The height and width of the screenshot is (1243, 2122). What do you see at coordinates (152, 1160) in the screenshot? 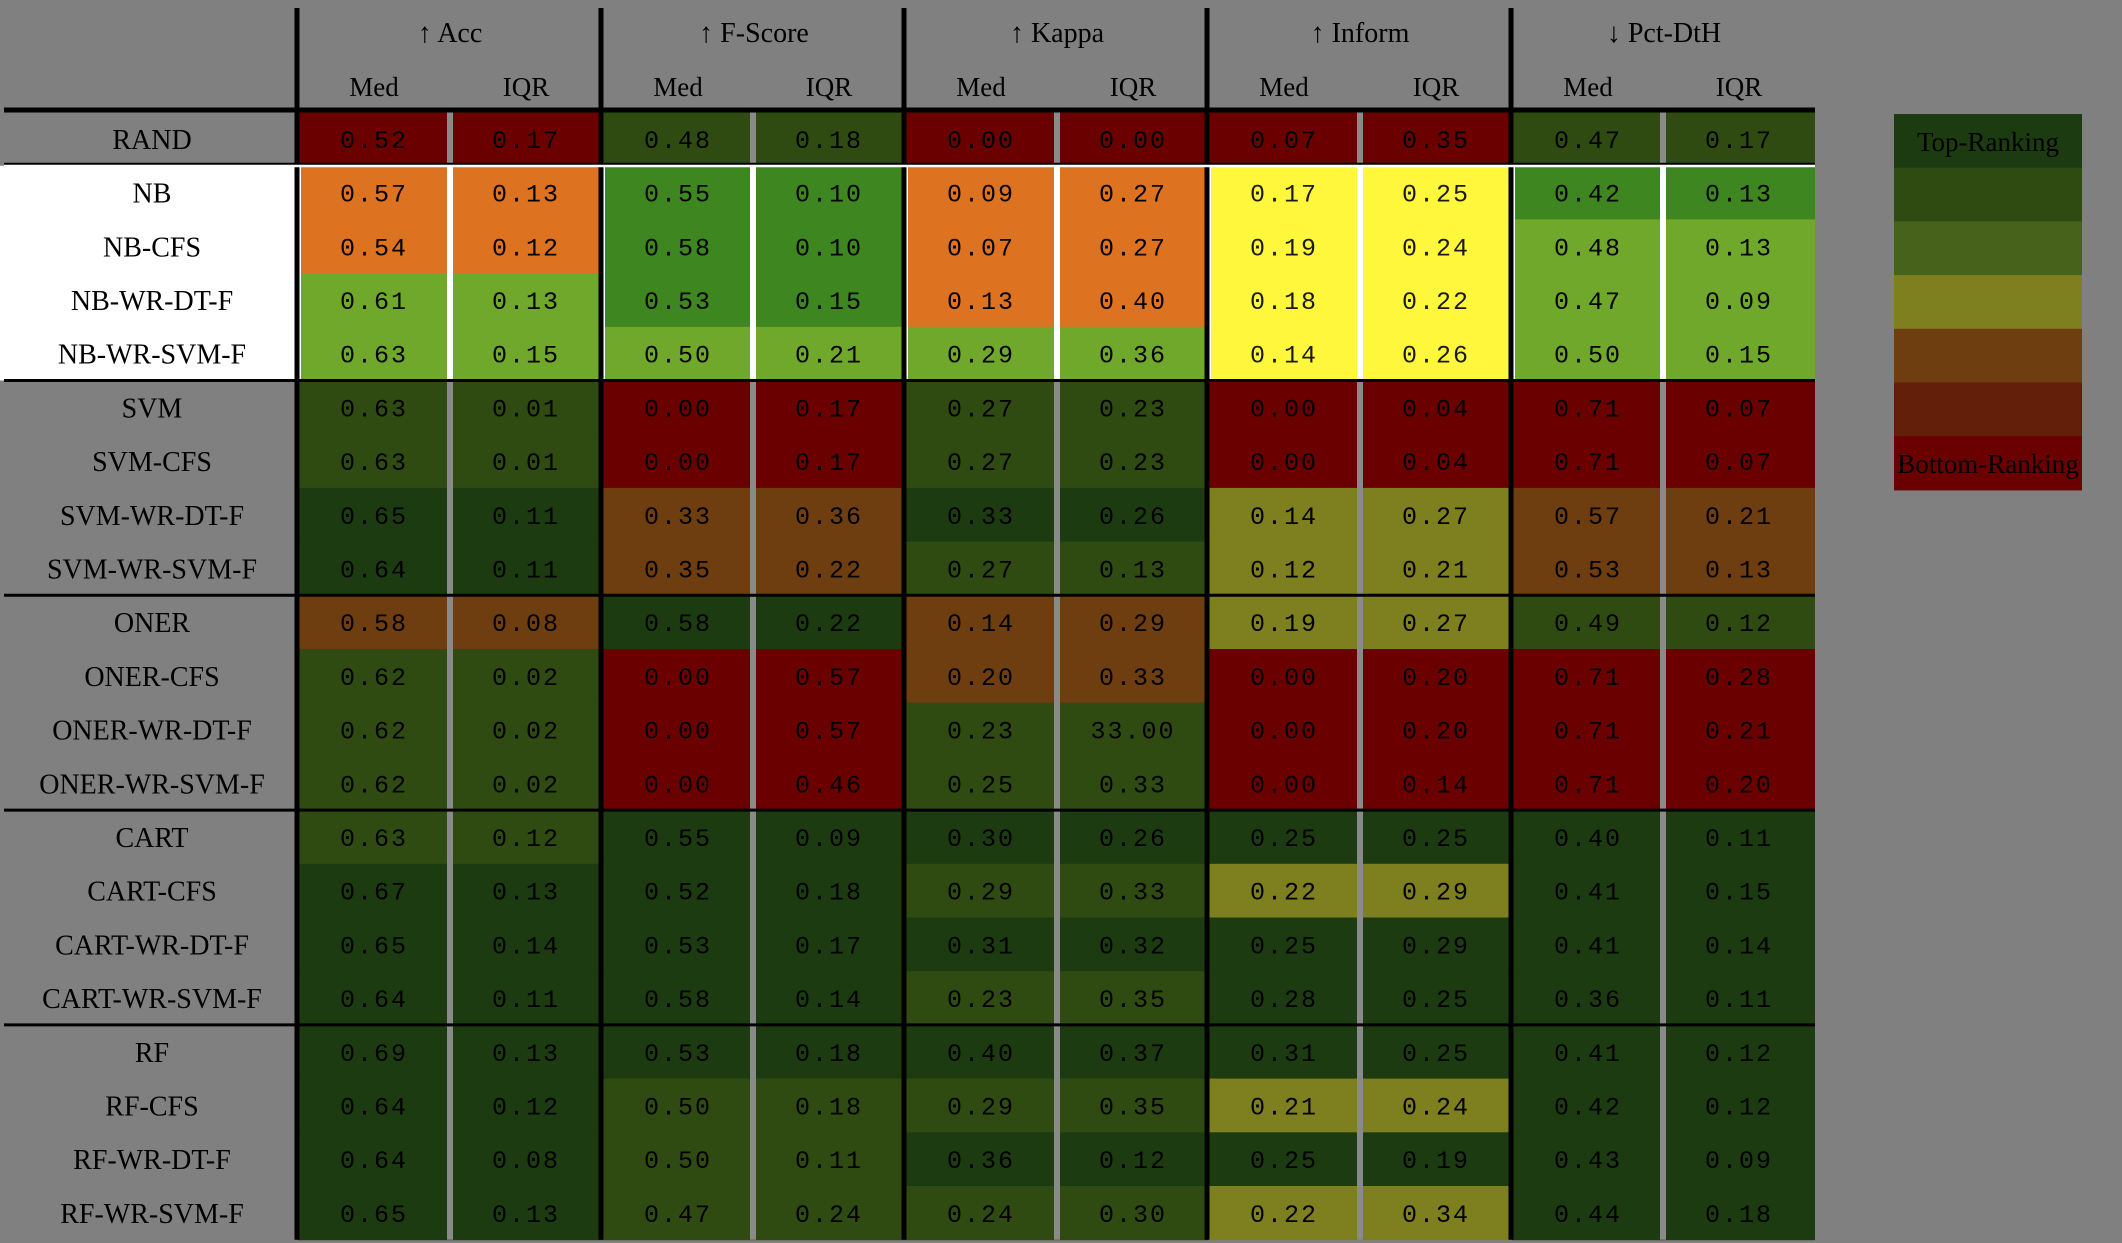
I see `row-label: RF-WR-DT-F` at bounding box center [152, 1160].